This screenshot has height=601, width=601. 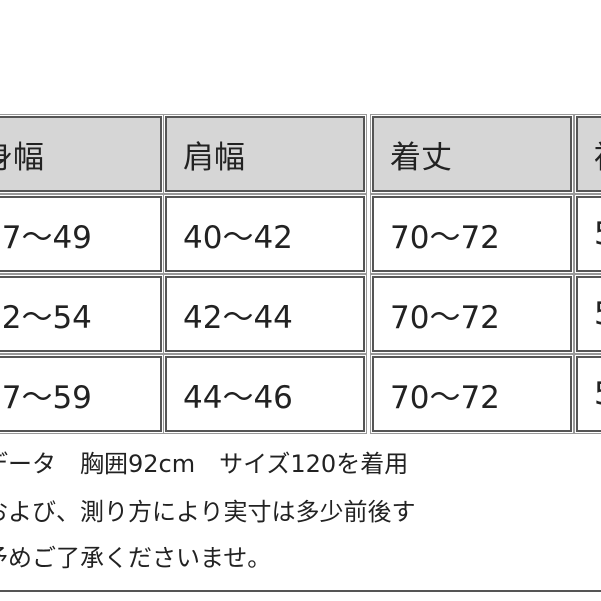 What do you see at coordinates (265, 154) in the screenshot?
I see `header-cell: 肩幅` at bounding box center [265, 154].